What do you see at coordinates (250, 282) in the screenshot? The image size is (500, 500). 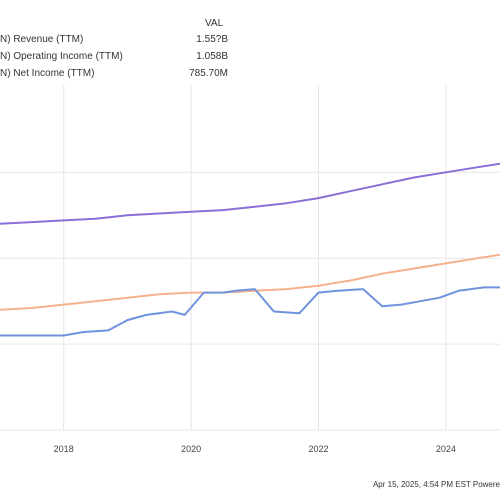 I see `series-line-operating-income` at bounding box center [250, 282].